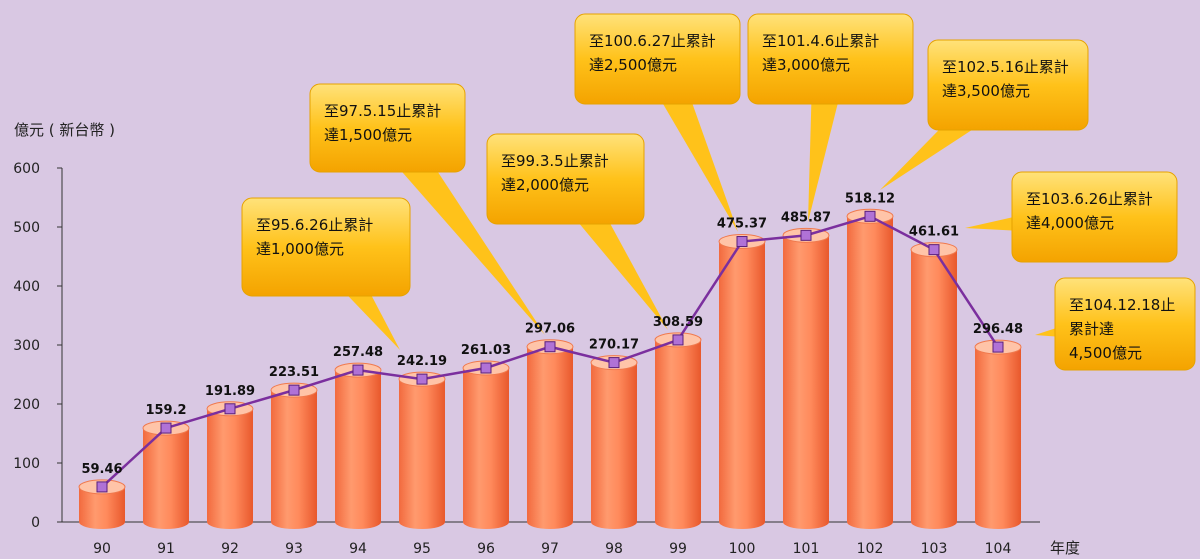 The image size is (1200, 559). What do you see at coordinates (998, 549) in the screenshot?
I see `x-tick-label: 104` at bounding box center [998, 549].